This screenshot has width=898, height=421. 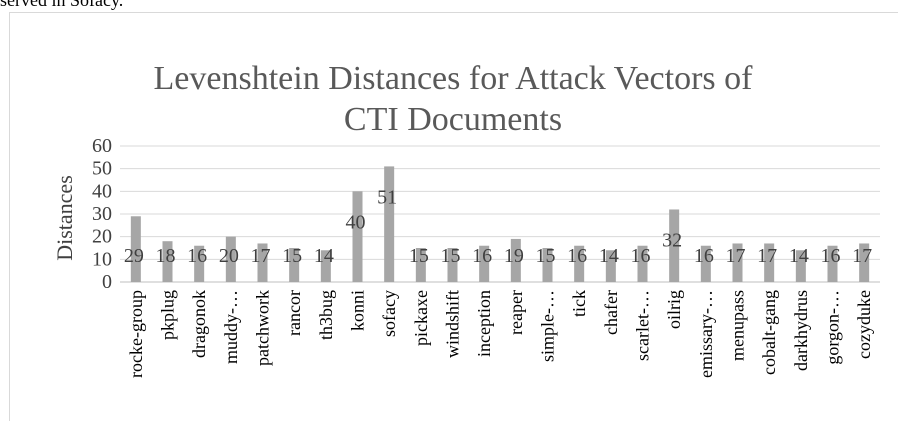 What do you see at coordinates (674, 309) in the screenshot?
I see `category-label: oilrig` at bounding box center [674, 309].